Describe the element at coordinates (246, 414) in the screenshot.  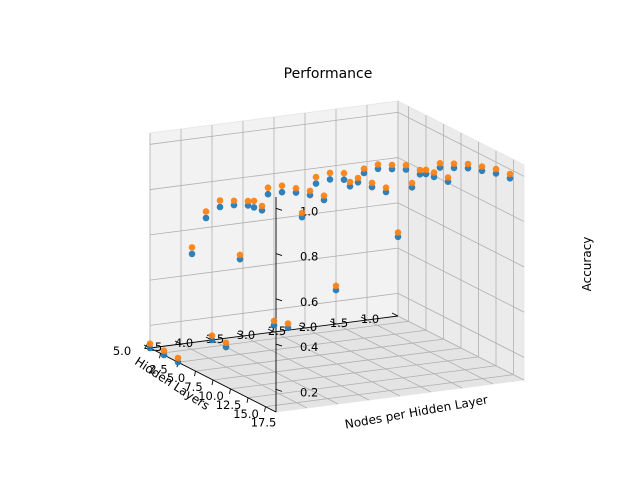
I see `y-tick-label: 15.0` at that location.